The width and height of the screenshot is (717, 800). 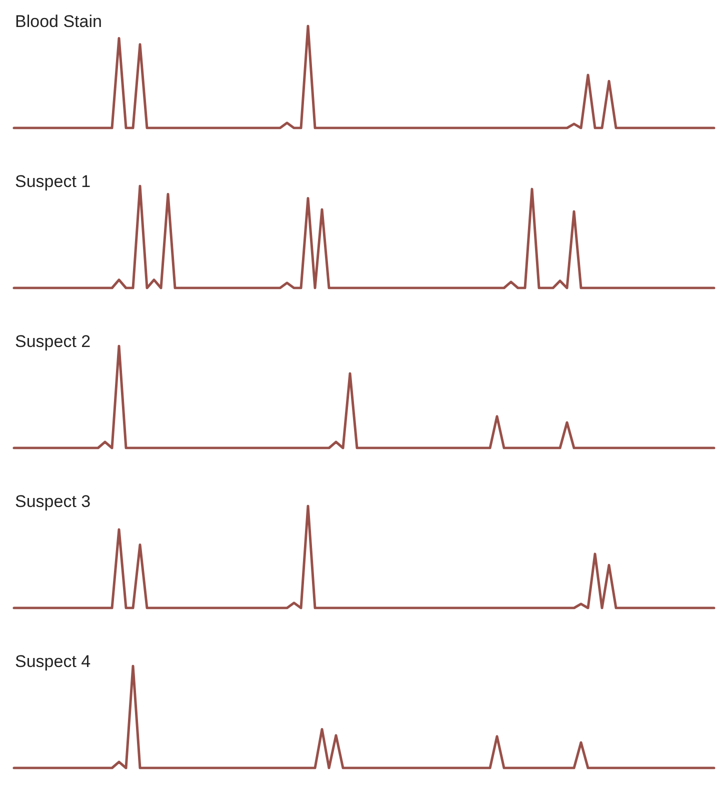 What do you see at coordinates (53, 181) in the screenshot?
I see `chart-title: Suspect 1` at bounding box center [53, 181].